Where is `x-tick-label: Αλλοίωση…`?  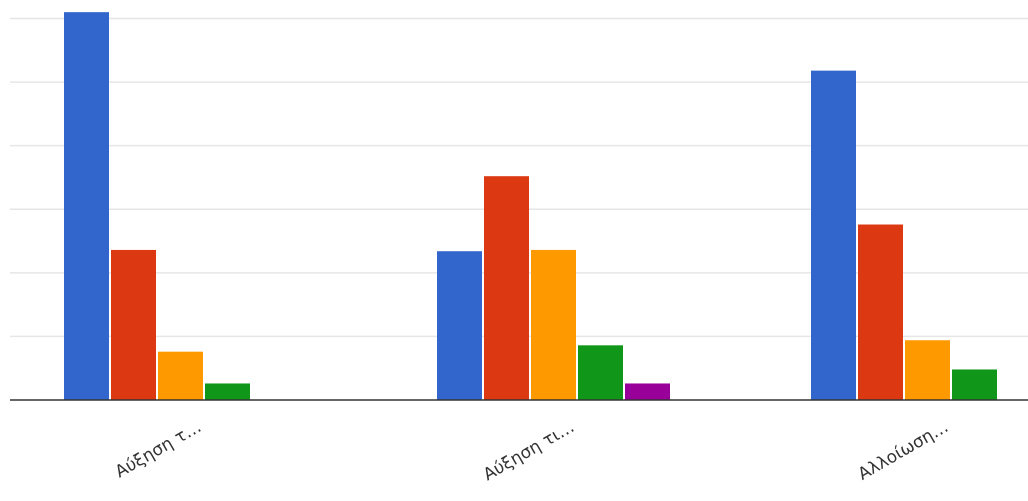
x-tick-label: Αλλοίωση… is located at coordinates (903, 451).